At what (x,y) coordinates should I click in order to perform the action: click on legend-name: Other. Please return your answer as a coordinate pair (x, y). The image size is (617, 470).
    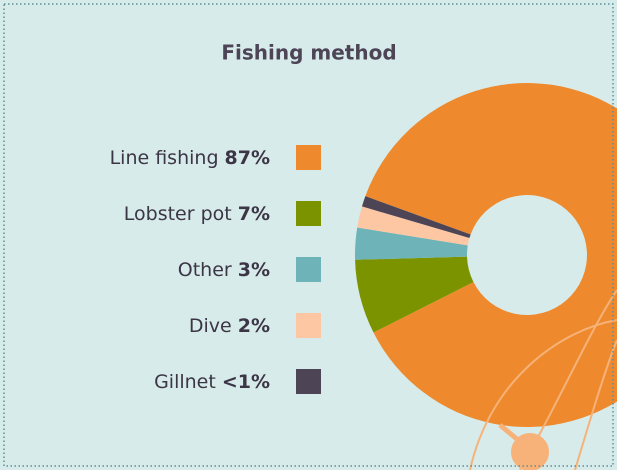
    Looking at the image, I should click on (205, 270).